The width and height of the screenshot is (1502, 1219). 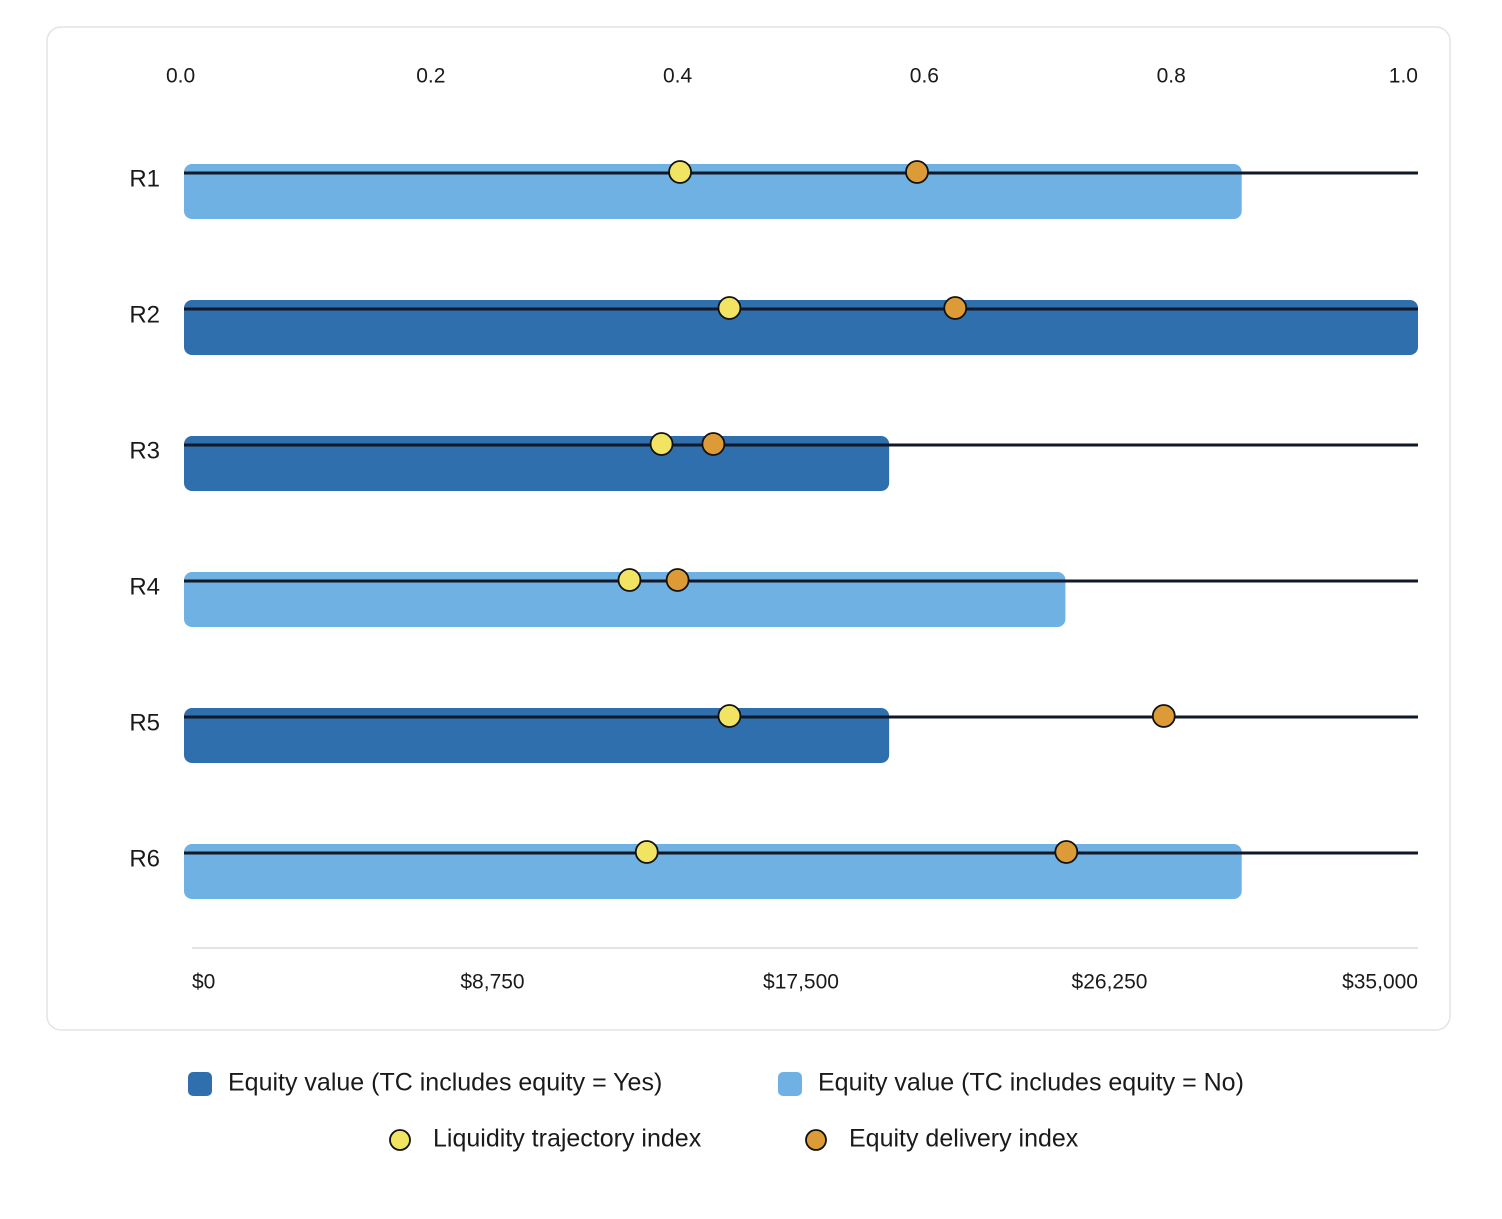 What do you see at coordinates (678, 76) in the screenshot?
I see `top-tick-label: 0.4` at bounding box center [678, 76].